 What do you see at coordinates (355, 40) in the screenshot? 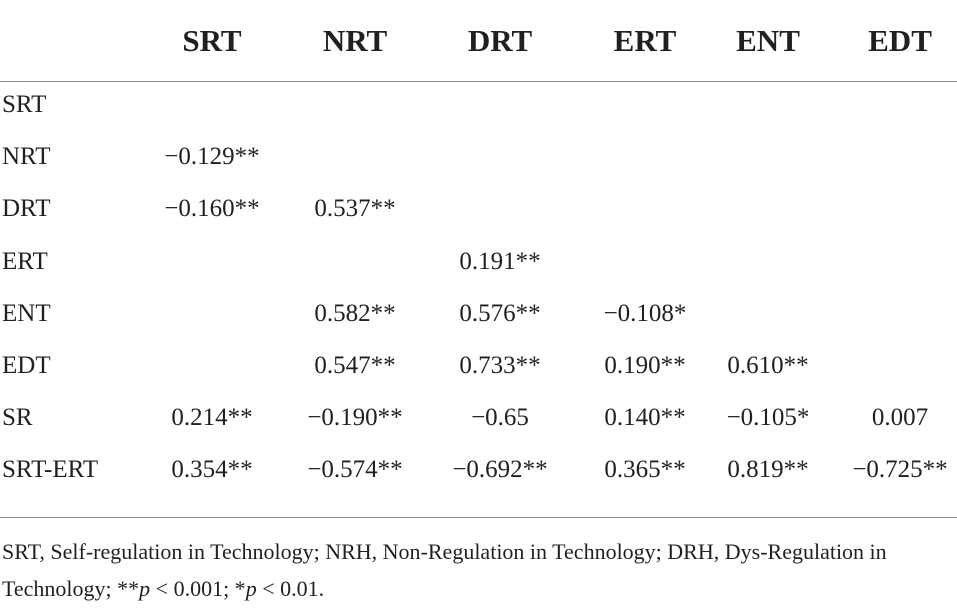
I see `column-header: NRT` at bounding box center [355, 40].